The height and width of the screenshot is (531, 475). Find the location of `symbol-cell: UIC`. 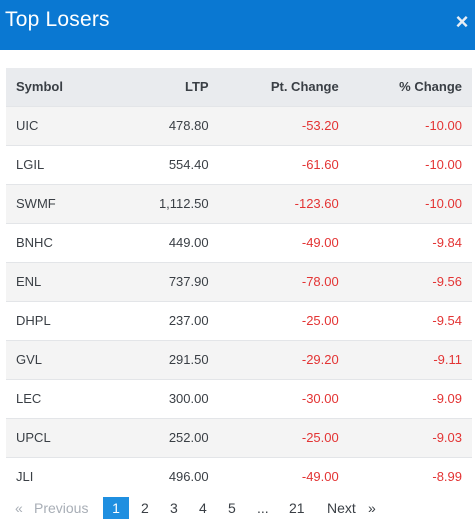

symbol-cell: UIC is located at coordinates (60, 125).